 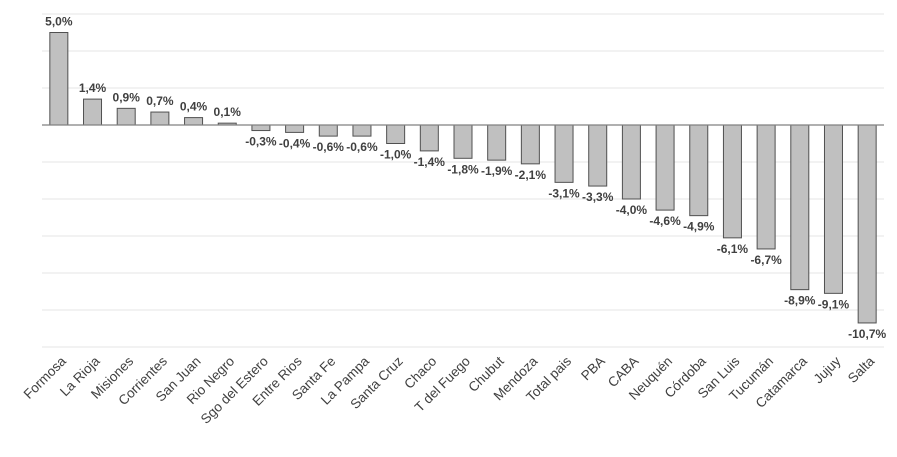 I want to click on bar-la-rioja, so click(x=93, y=112).